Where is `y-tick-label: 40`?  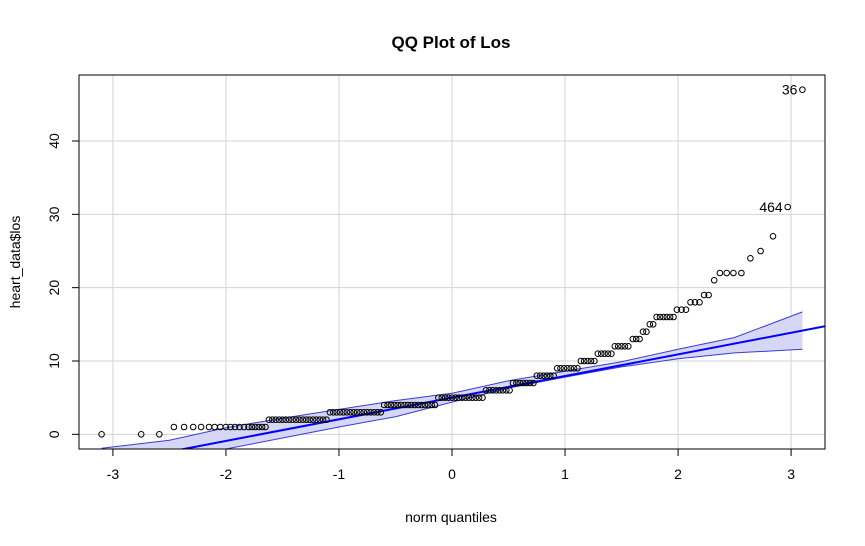
y-tick-label: 40 is located at coordinates (54, 141).